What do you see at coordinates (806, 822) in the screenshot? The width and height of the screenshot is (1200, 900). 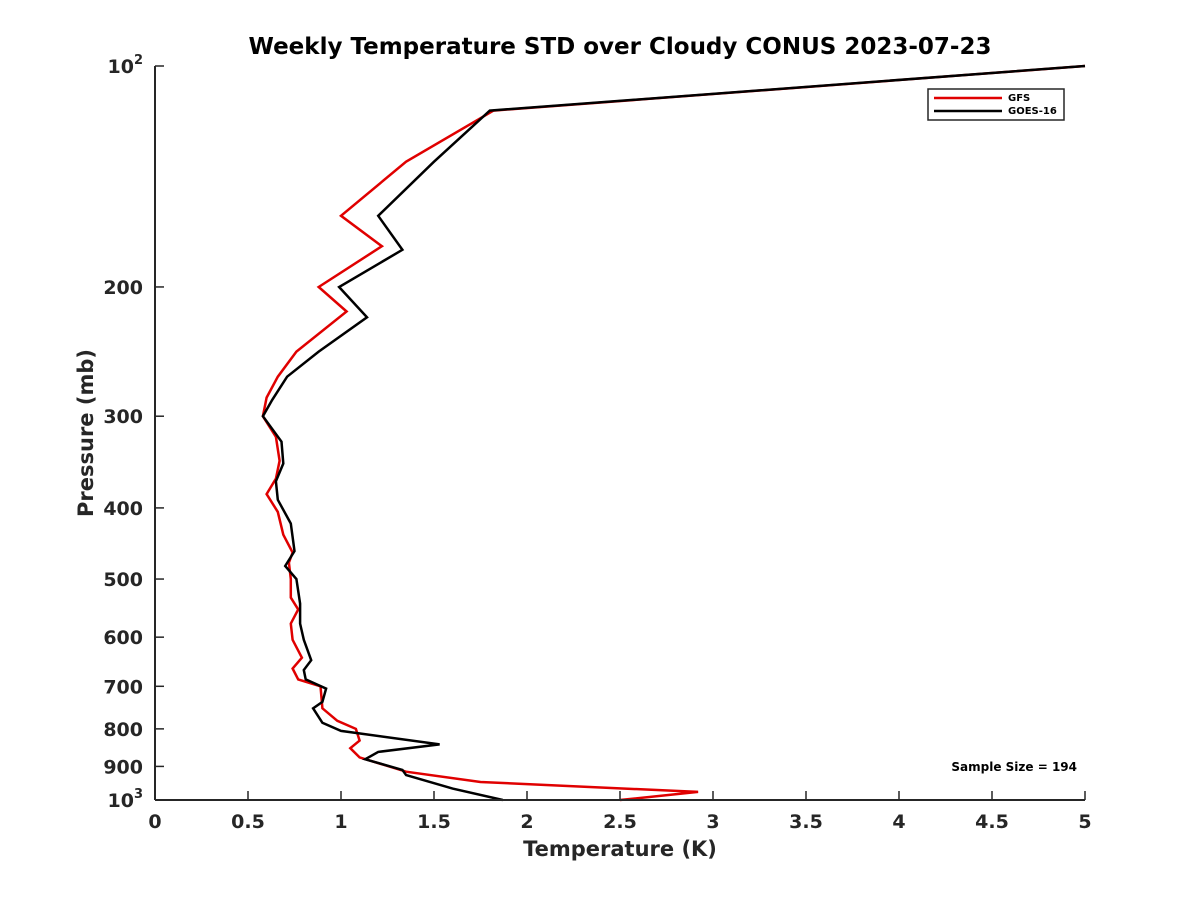 I see `x-tick-label: 3.5` at bounding box center [806, 822].